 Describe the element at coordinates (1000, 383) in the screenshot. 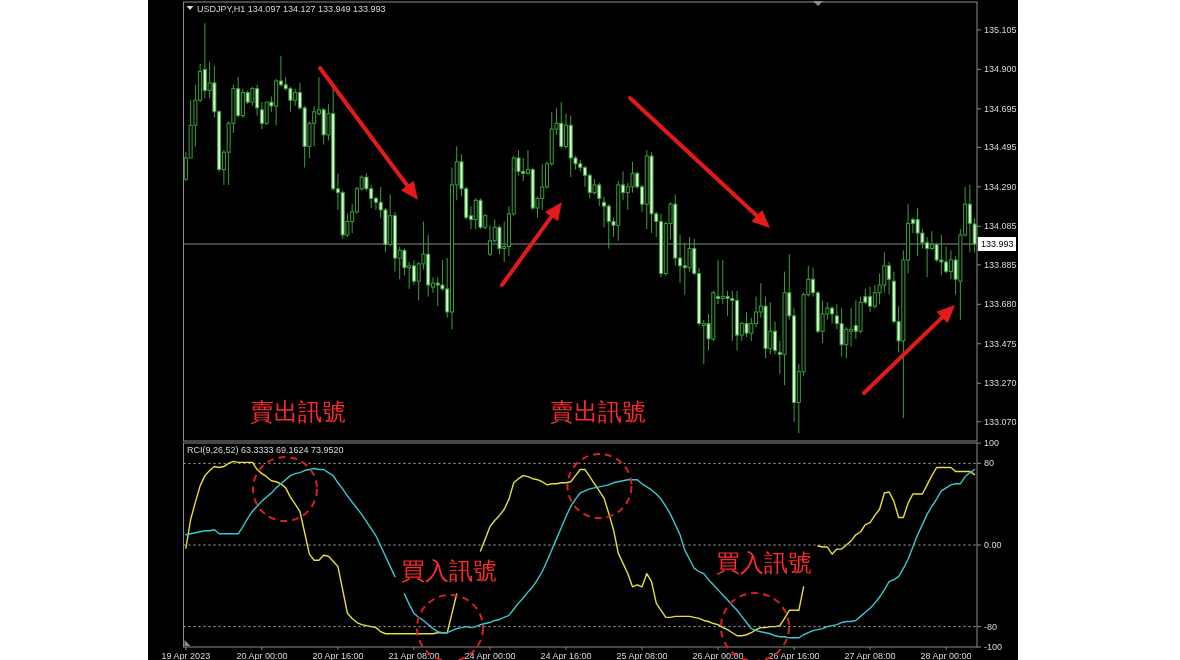

I see `y-tick-label: 133.270` at that location.